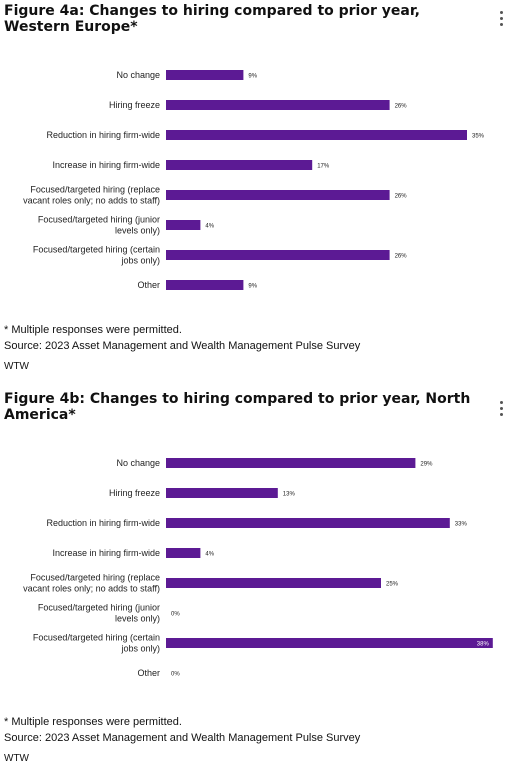 Image resolution: width=519 pixels, height=770 pixels. Describe the element at coordinates (483, 645) in the screenshot. I see `value-label: 38%` at that location.